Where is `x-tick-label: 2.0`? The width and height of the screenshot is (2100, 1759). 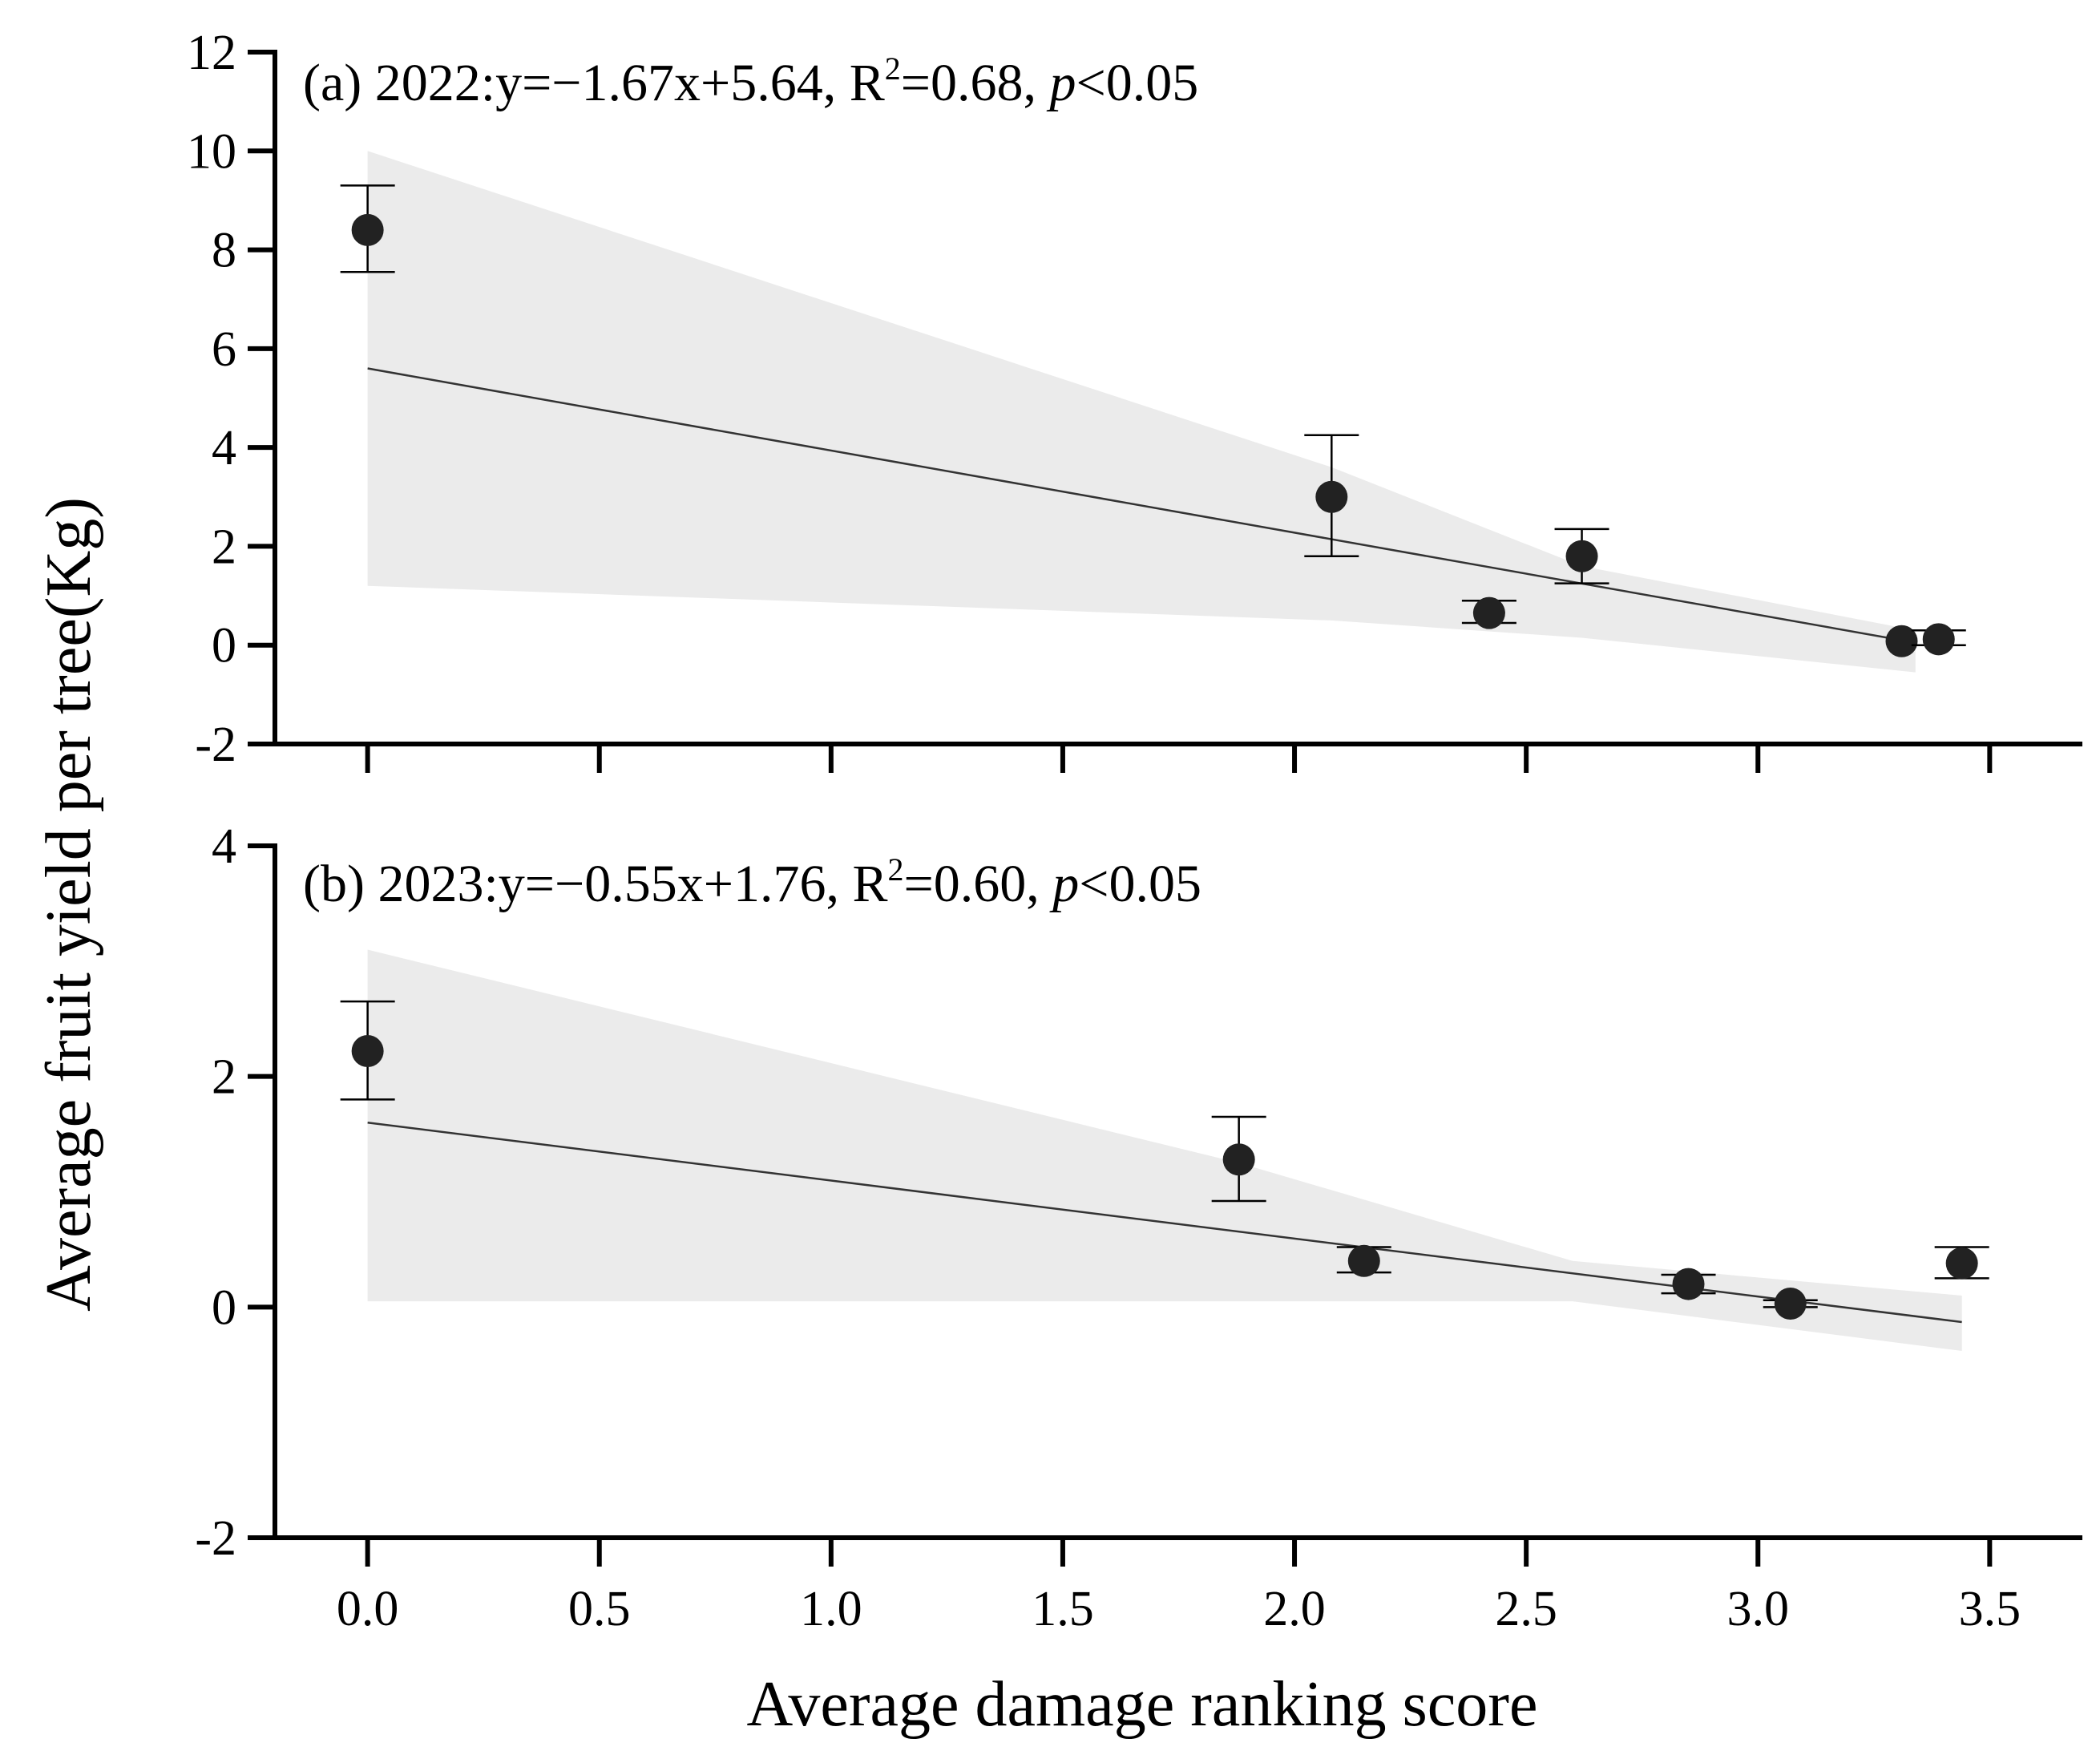 x-tick-label: 2.0 is located at coordinates (1294, 1609).